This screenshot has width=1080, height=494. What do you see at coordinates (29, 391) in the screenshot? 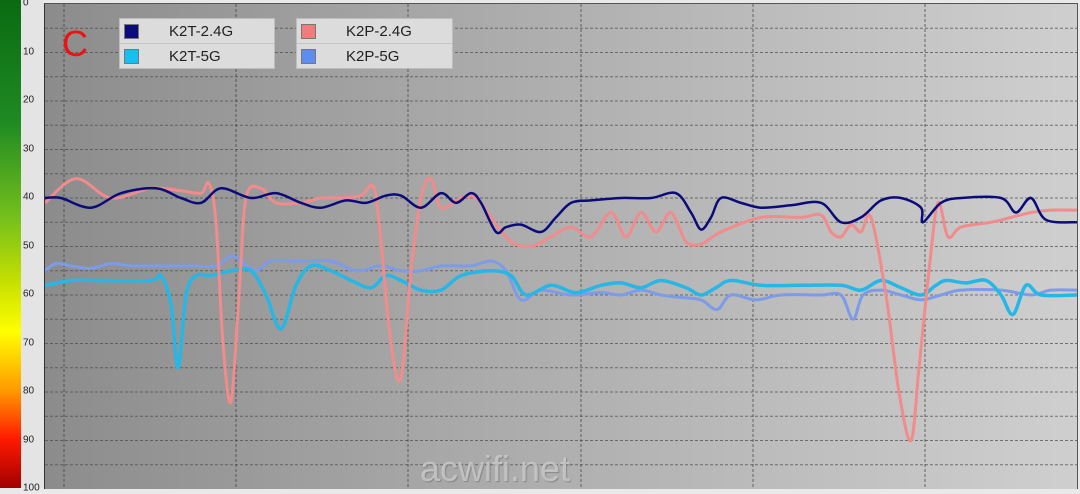
I see `y-tick-label: 80` at bounding box center [29, 391].